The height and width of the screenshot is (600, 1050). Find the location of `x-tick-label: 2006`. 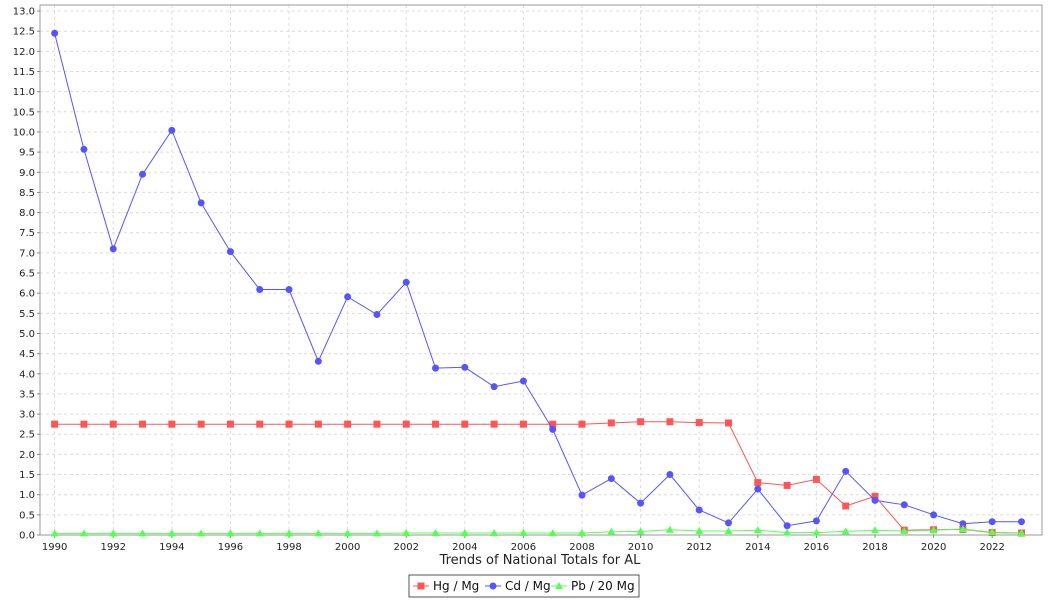

x-tick-label: 2006 is located at coordinates (523, 547).